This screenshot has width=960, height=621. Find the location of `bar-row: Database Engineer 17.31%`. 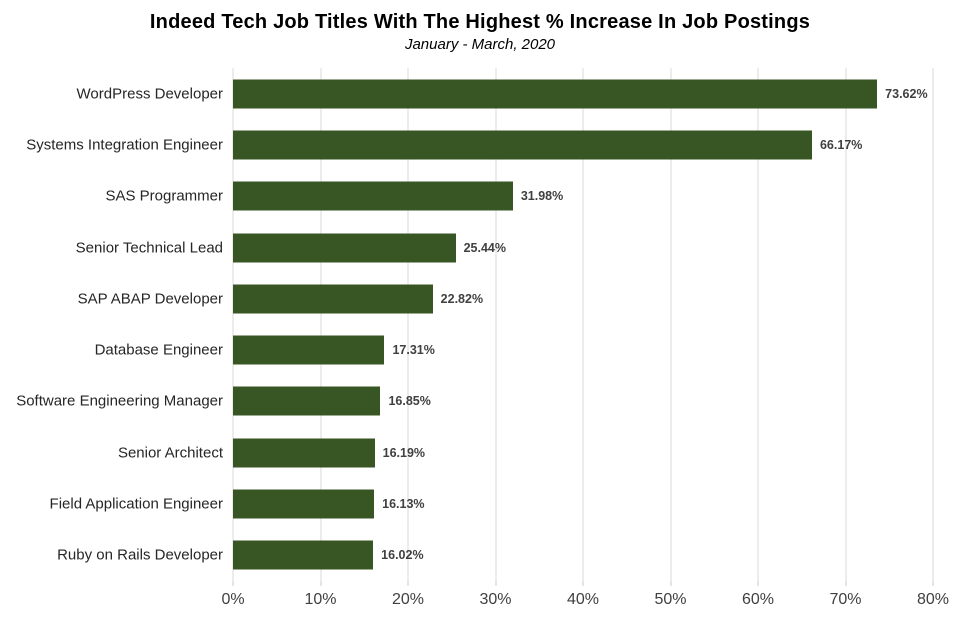

bar-row: Database Engineer 17.31% is located at coordinates (514, 349).